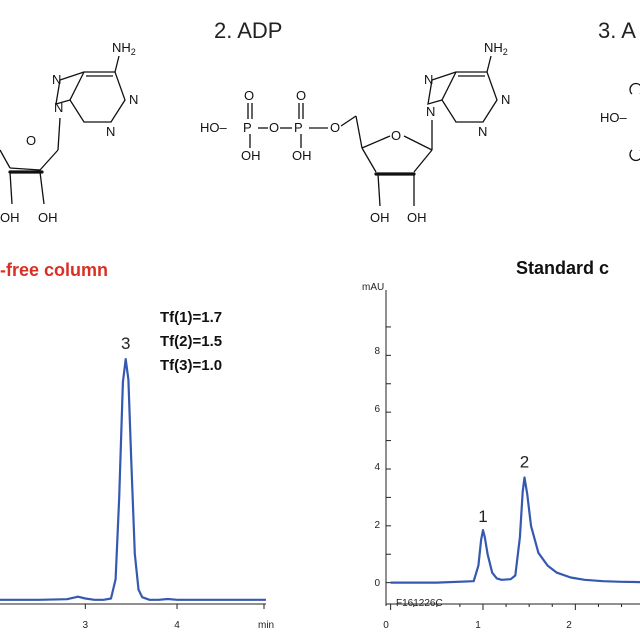 Image resolution: width=640 pixels, height=640 pixels. I want to click on oh-3-label-2: OH, so click(417, 217).